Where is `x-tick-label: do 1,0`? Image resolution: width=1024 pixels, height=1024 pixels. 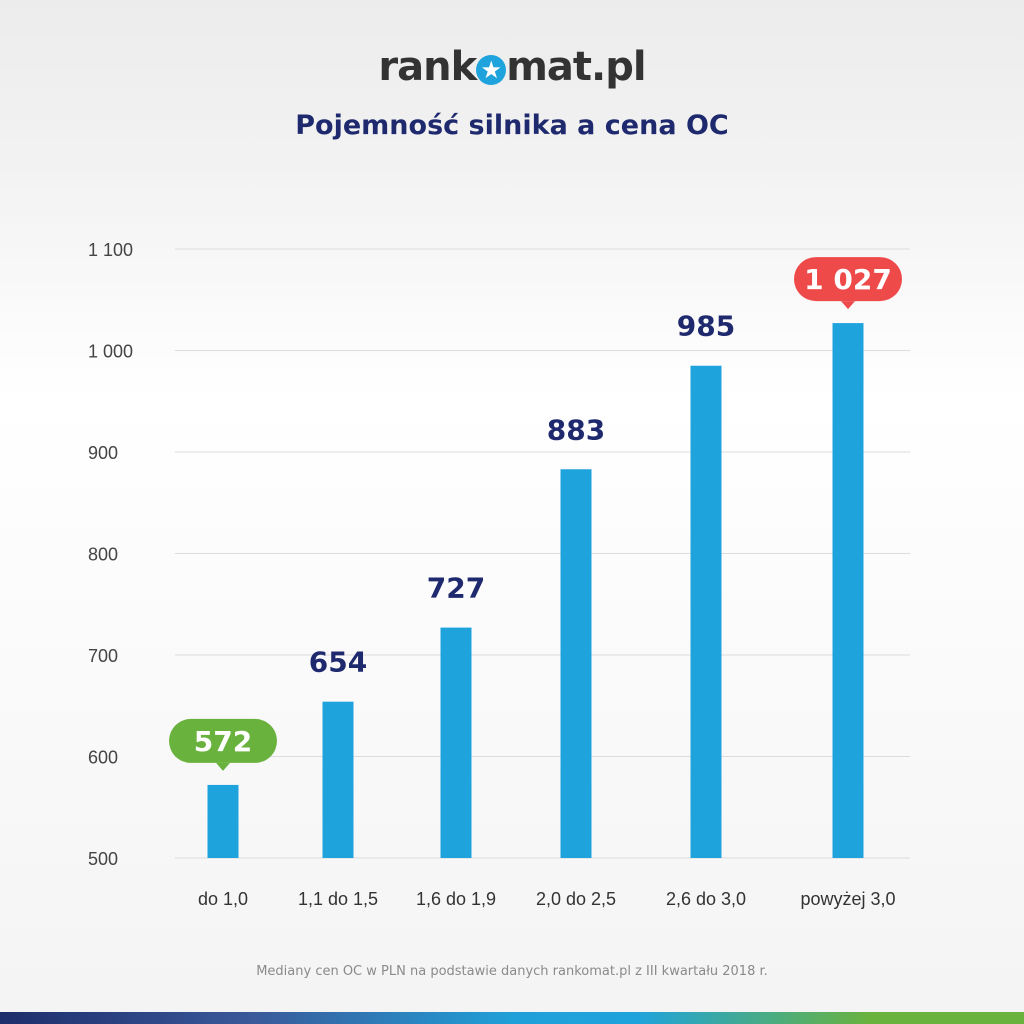 x-tick-label: do 1,0 is located at coordinates (223, 899).